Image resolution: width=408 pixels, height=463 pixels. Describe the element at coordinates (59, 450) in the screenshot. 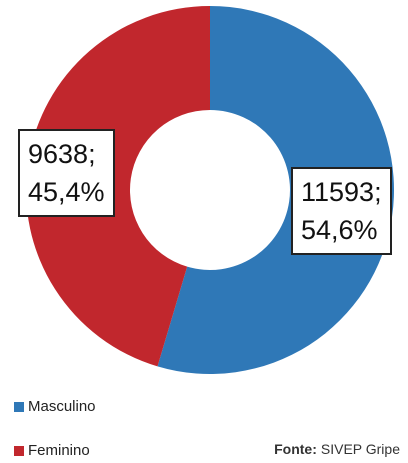

I see `legend-label: Feminino` at that location.